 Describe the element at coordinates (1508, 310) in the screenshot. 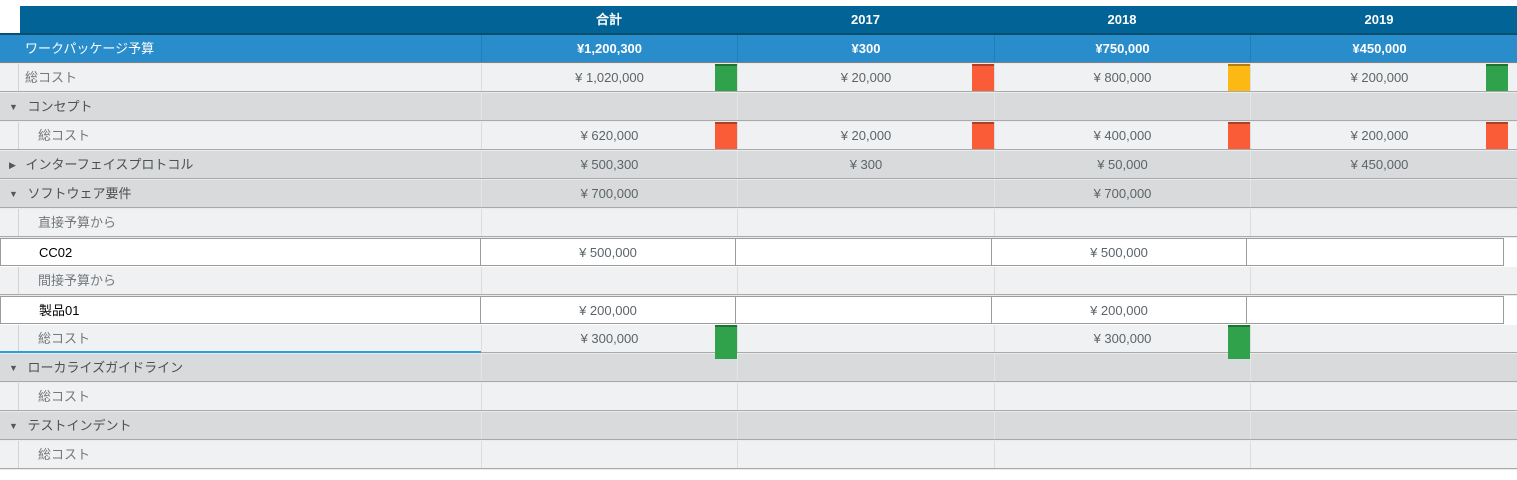

I see `right-gutter` at that location.